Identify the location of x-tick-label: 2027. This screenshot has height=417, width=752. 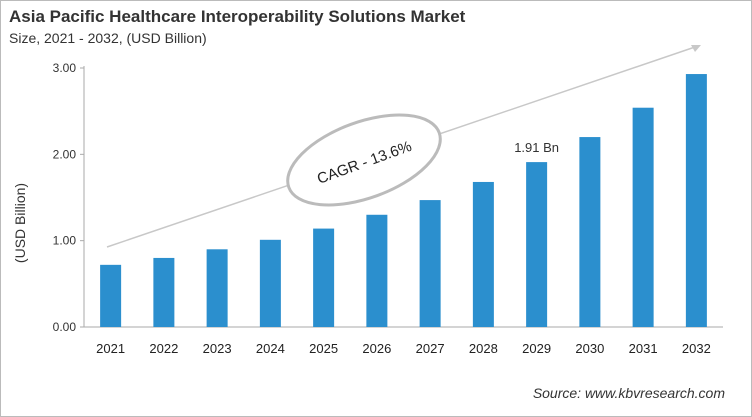
(430, 348).